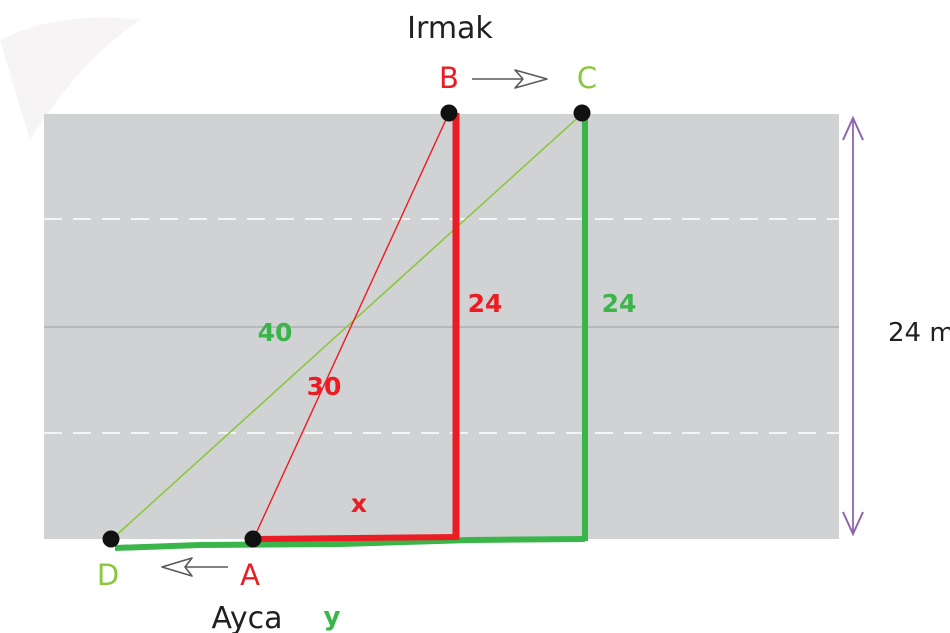 Image resolution: width=950 pixels, height=633 pixels. What do you see at coordinates (357, 538) in the screenshot?
I see `segment-x` at bounding box center [357, 538].